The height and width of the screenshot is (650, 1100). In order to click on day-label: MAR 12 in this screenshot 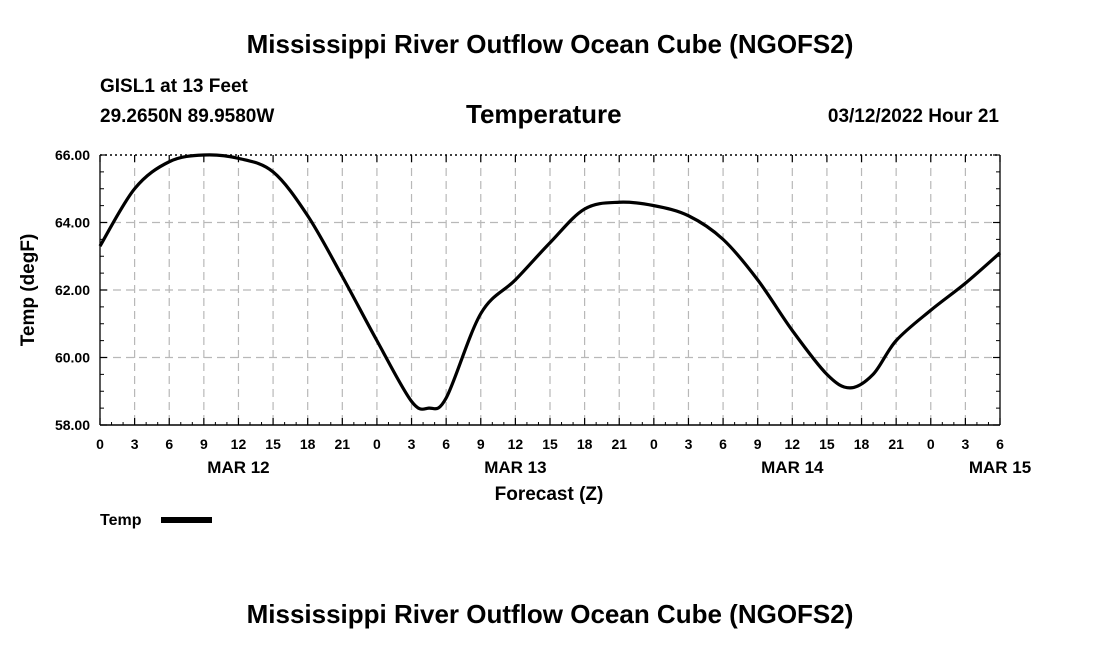, I will do `click(238, 467)`.